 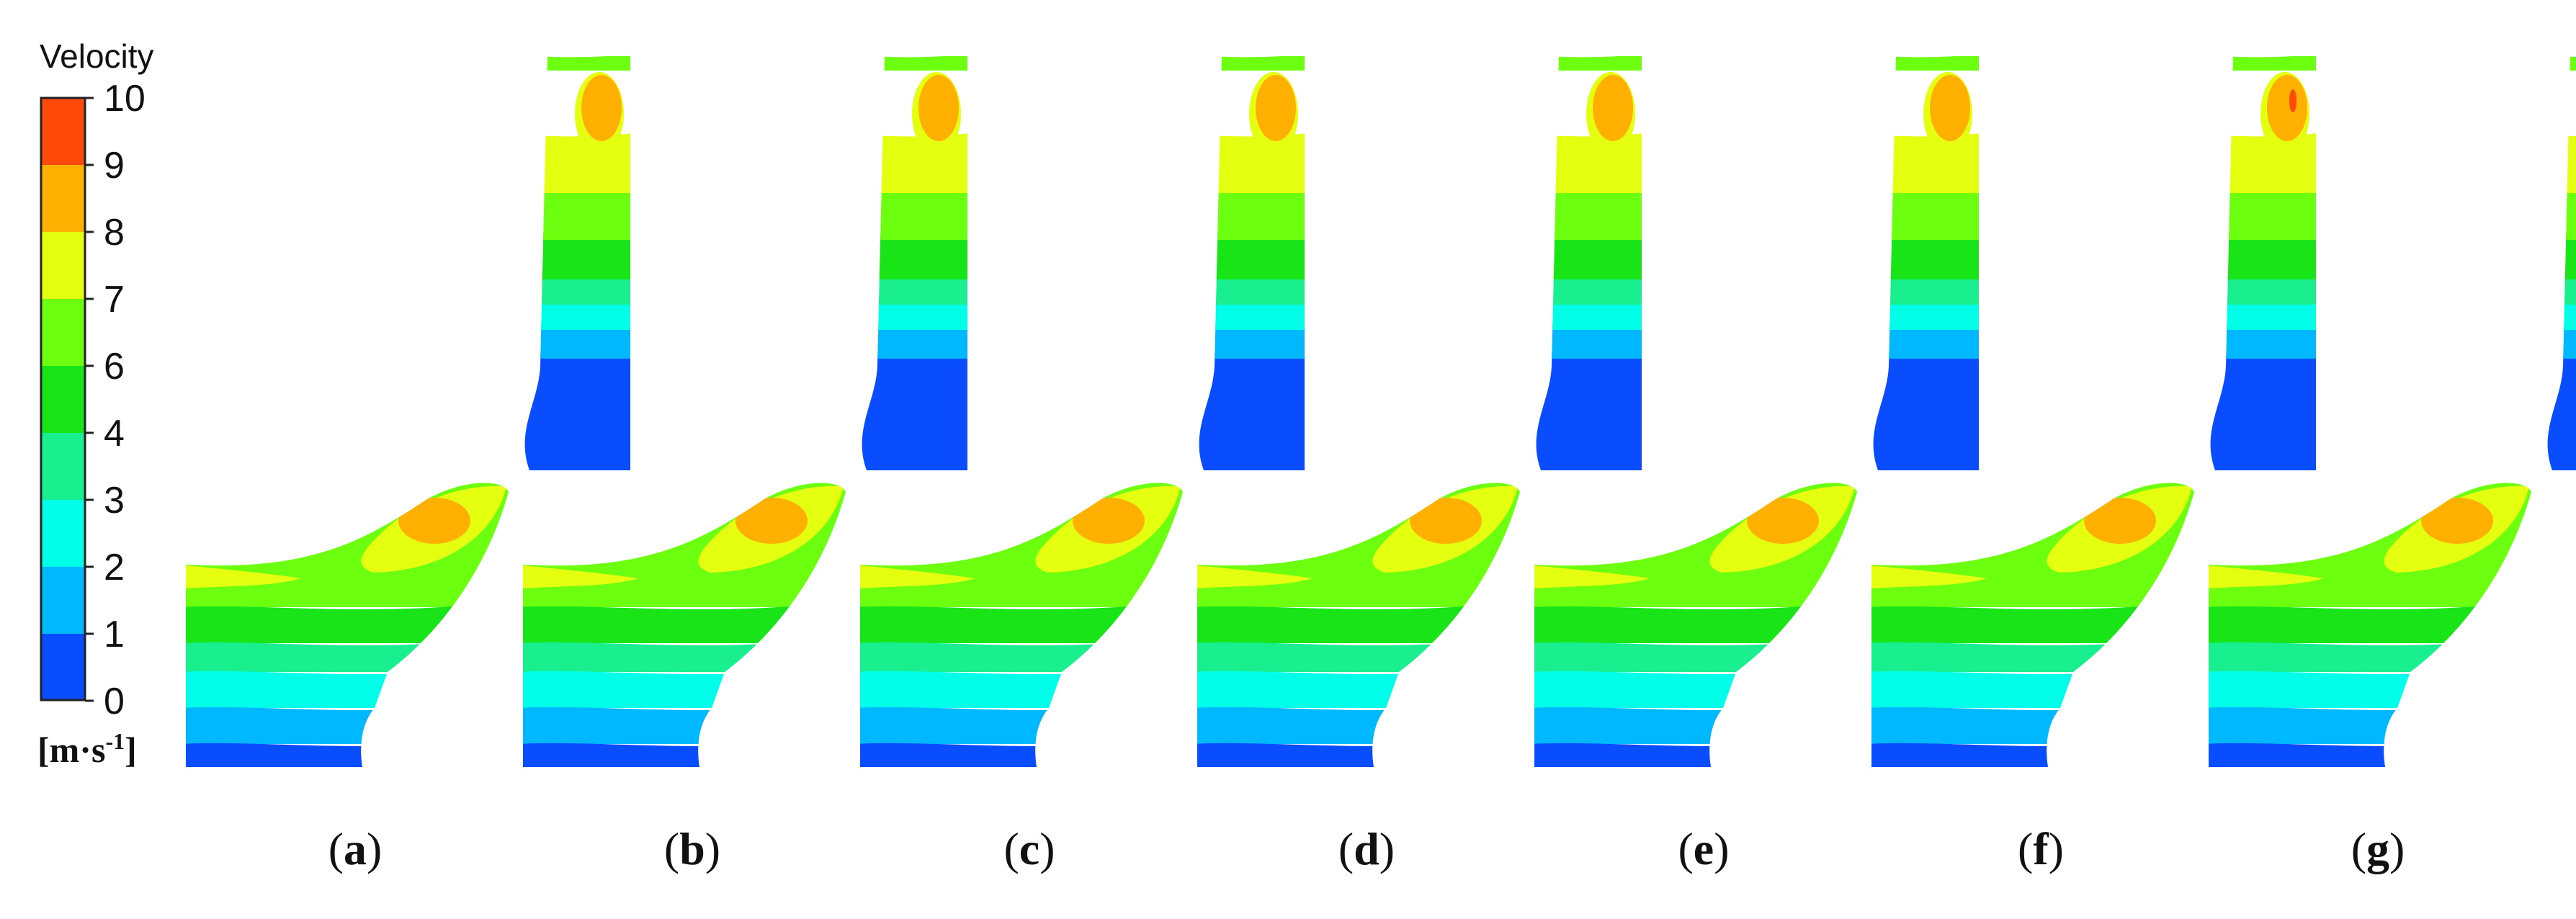 I want to click on panel-label-letter: d, so click(x=1366, y=848).